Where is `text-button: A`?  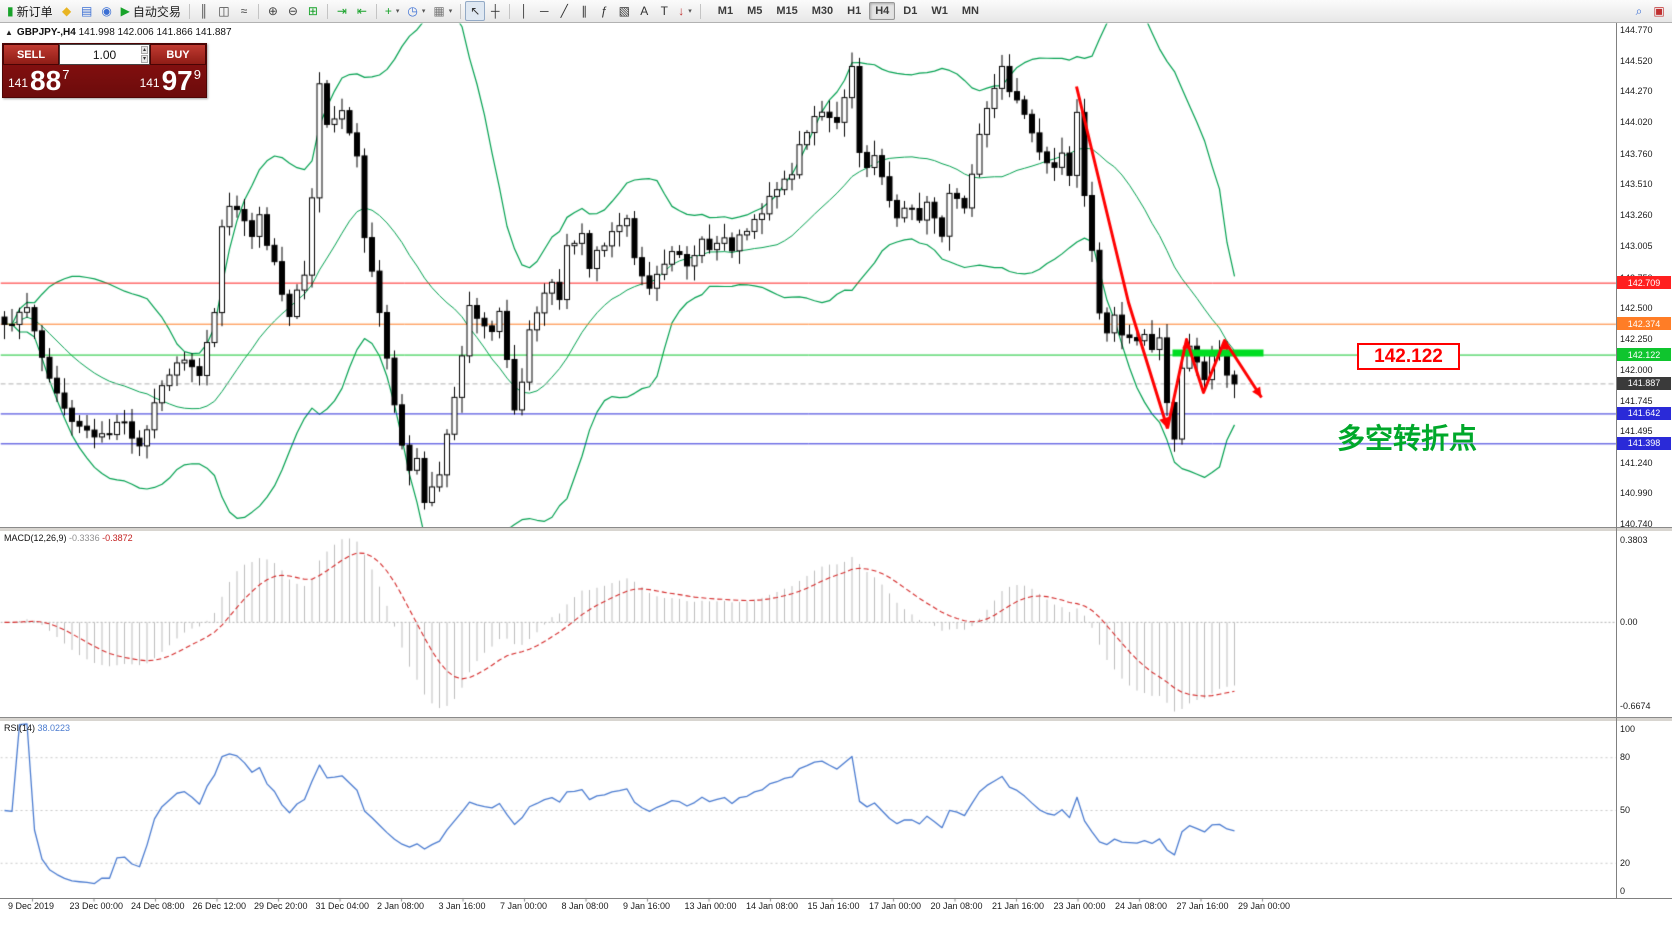
text-button: A is located at coordinates (644, 11).